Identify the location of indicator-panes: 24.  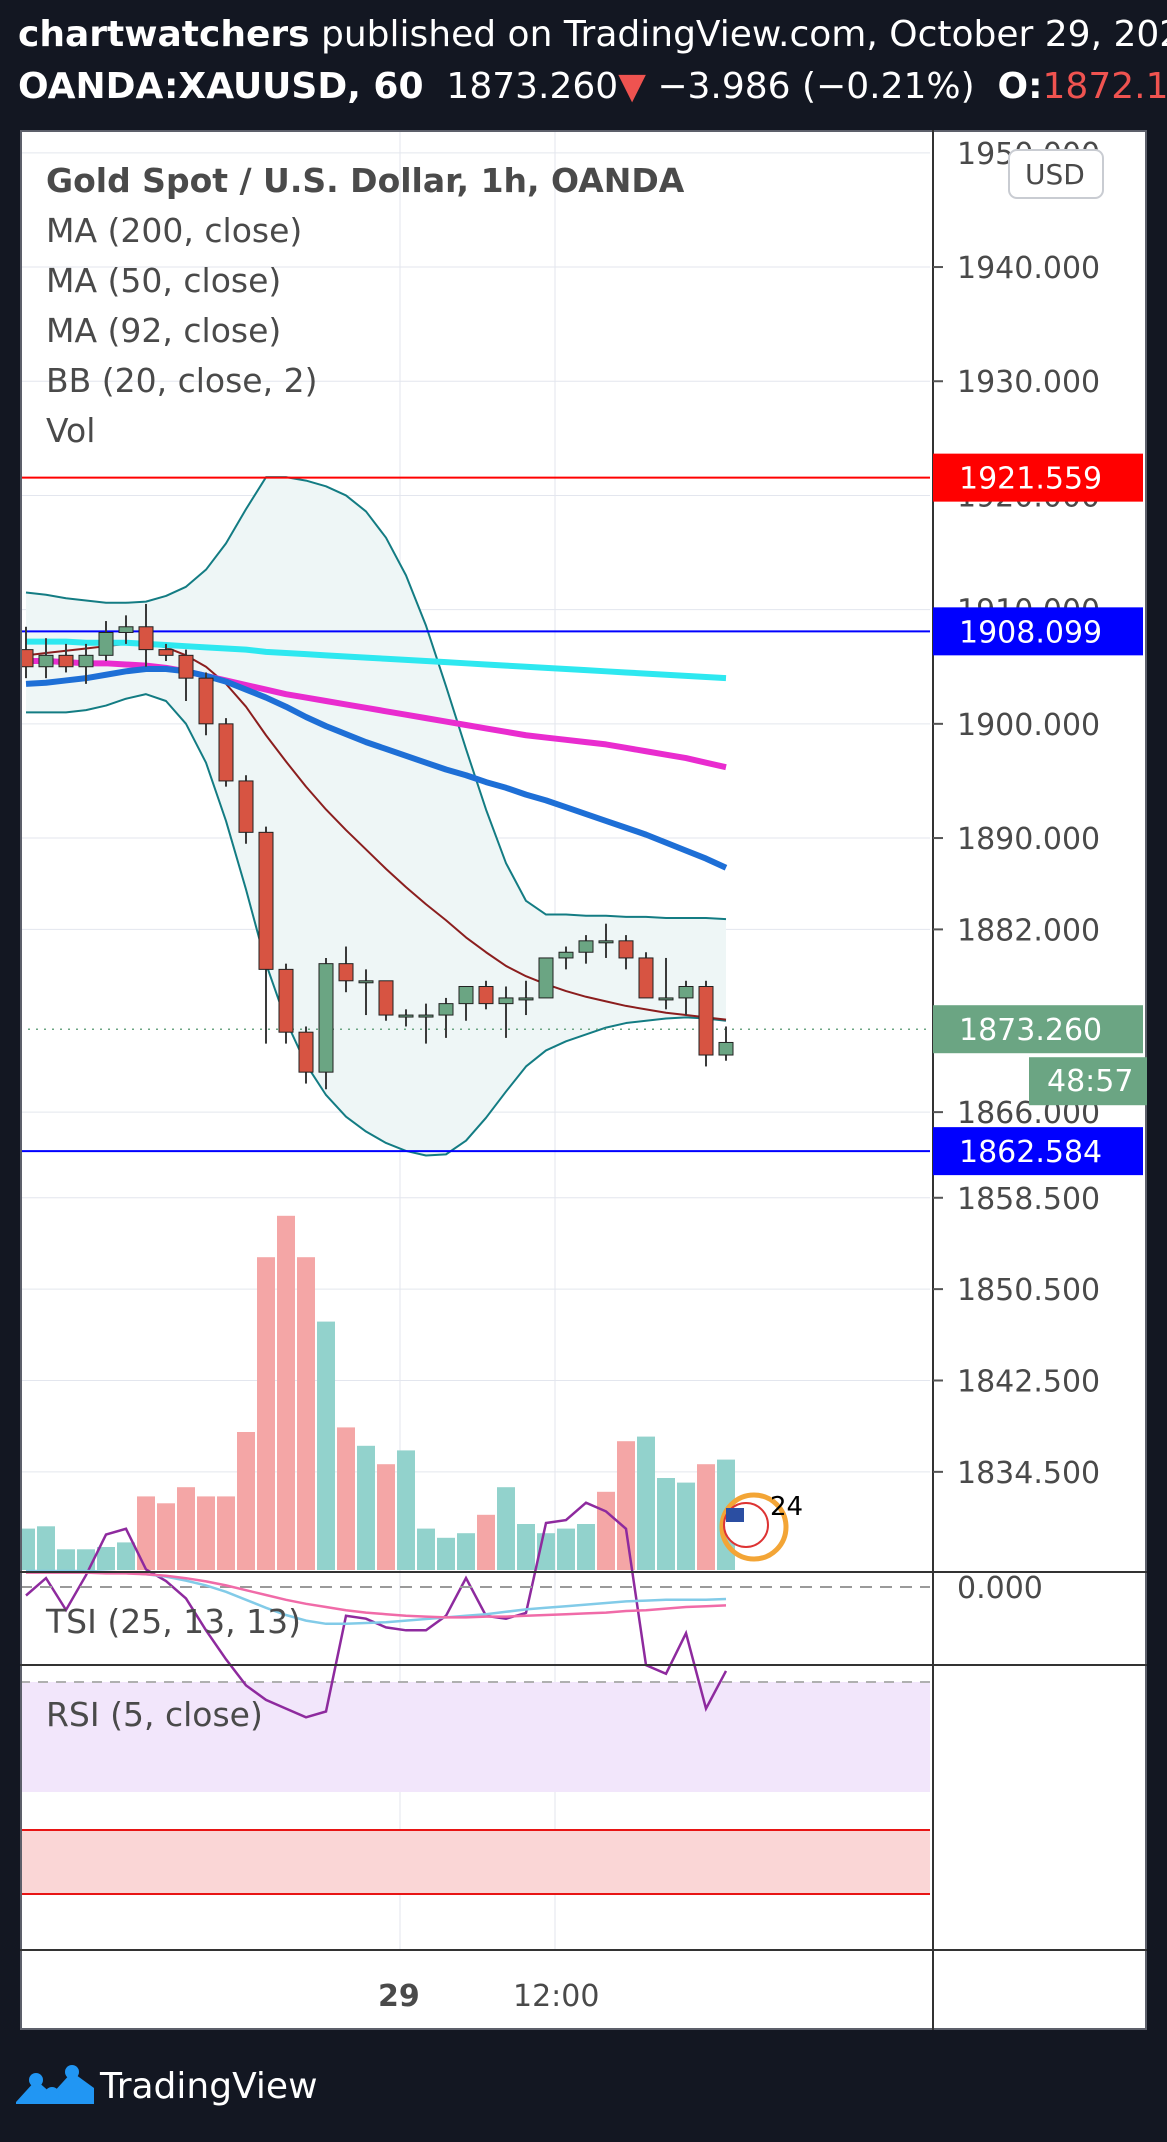
(475, 1693).